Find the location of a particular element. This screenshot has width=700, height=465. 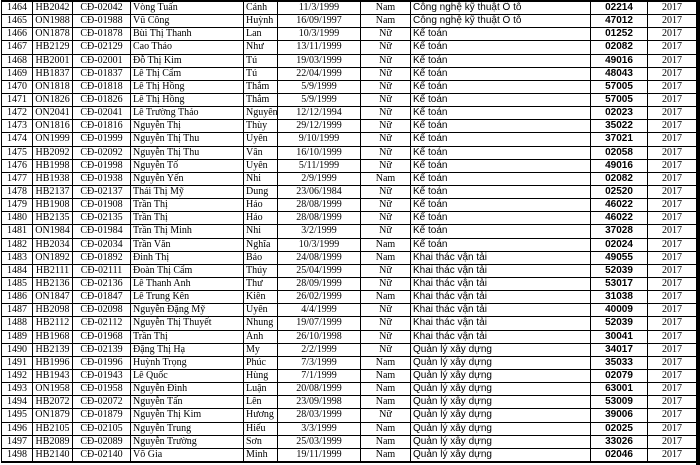

cell-dob: 26/10/1998 is located at coordinates (319, 336).